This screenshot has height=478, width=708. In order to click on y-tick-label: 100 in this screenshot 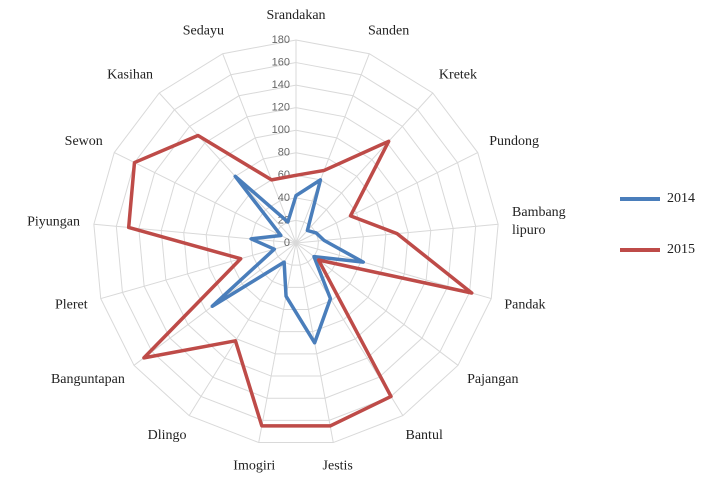, I will do `click(281, 130)`.